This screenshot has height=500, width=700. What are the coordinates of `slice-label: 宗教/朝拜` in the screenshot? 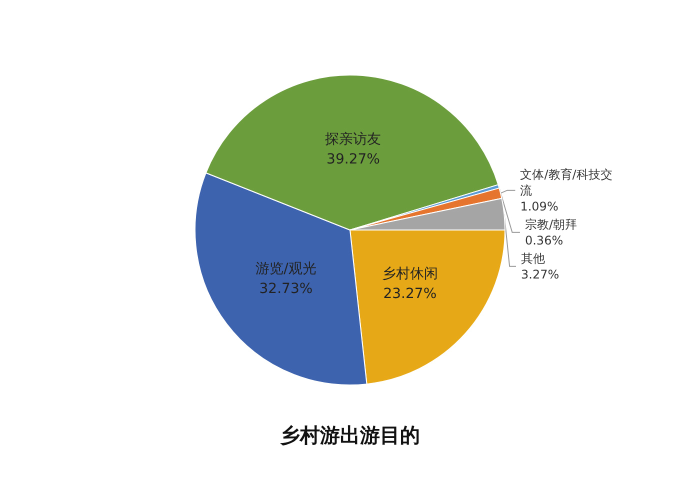 It's located at (551, 224).